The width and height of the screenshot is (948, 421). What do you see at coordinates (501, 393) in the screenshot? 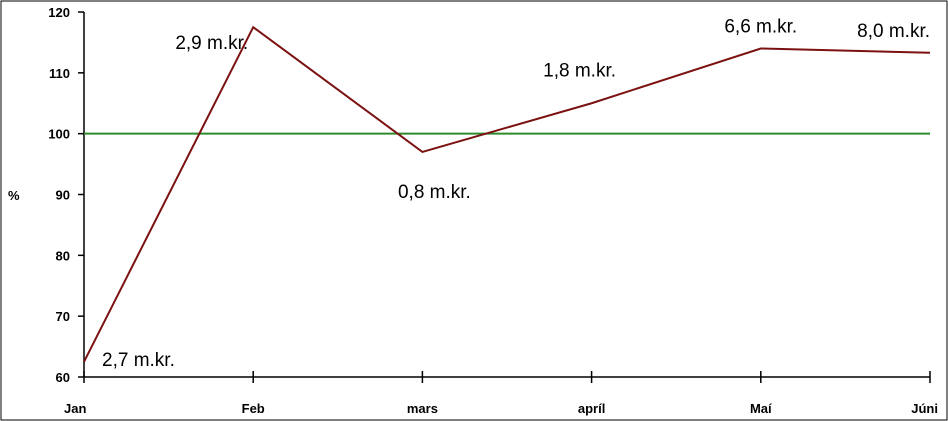
I see `x-ticks: Jan Feb mars apríl Maí Júni` at bounding box center [501, 393].